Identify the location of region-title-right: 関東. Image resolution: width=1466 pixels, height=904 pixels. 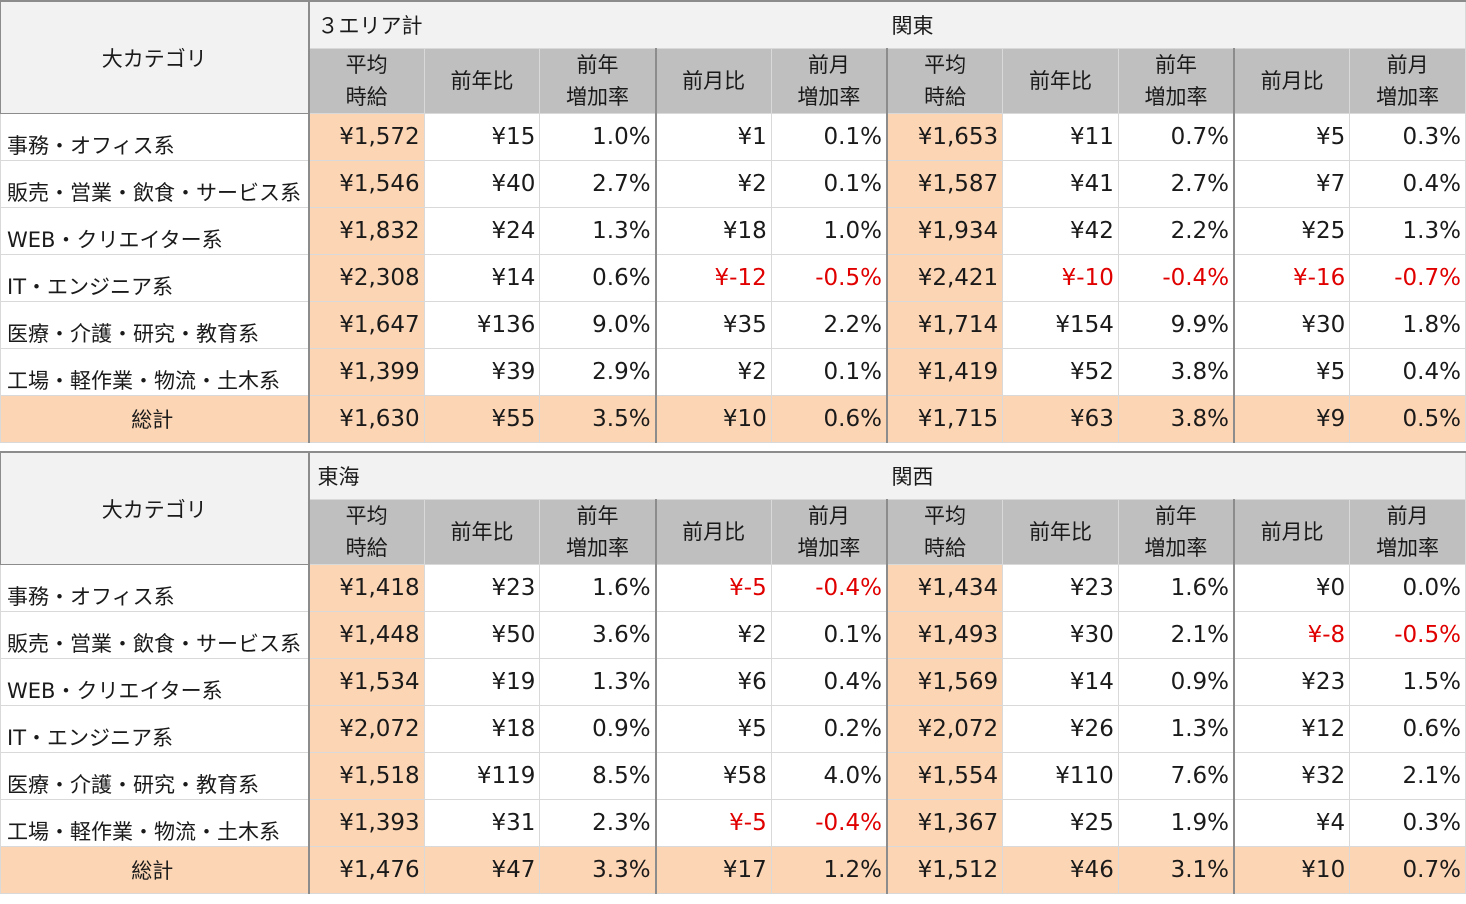
(1176, 24).